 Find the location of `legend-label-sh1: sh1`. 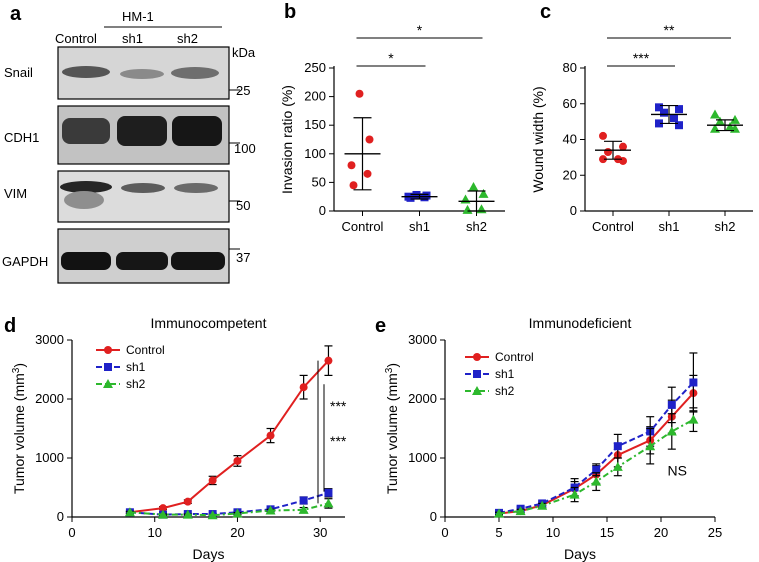

legend-label-sh1: sh1 is located at coordinates (136, 367).